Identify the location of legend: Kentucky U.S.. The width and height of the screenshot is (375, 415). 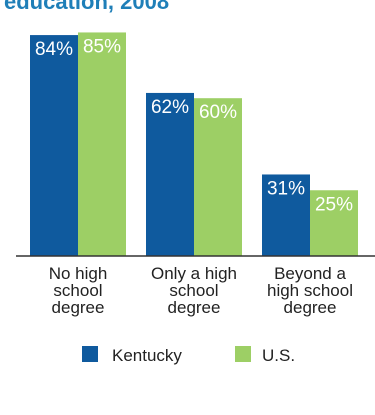
(188, 355).